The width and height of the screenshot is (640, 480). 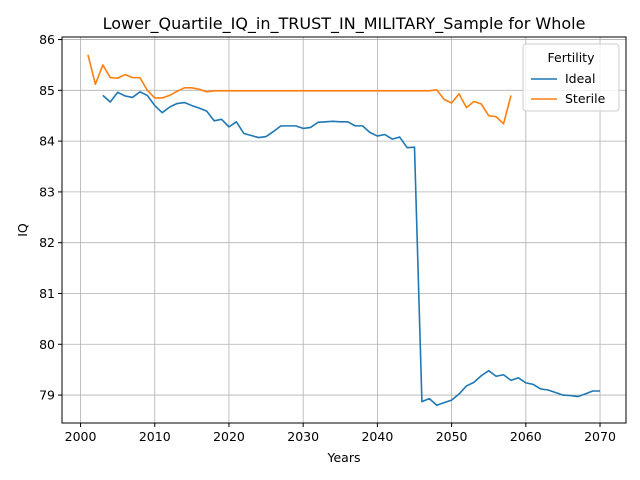 I want to click on x-tick-label: 2060, so click(x=526, y=436).